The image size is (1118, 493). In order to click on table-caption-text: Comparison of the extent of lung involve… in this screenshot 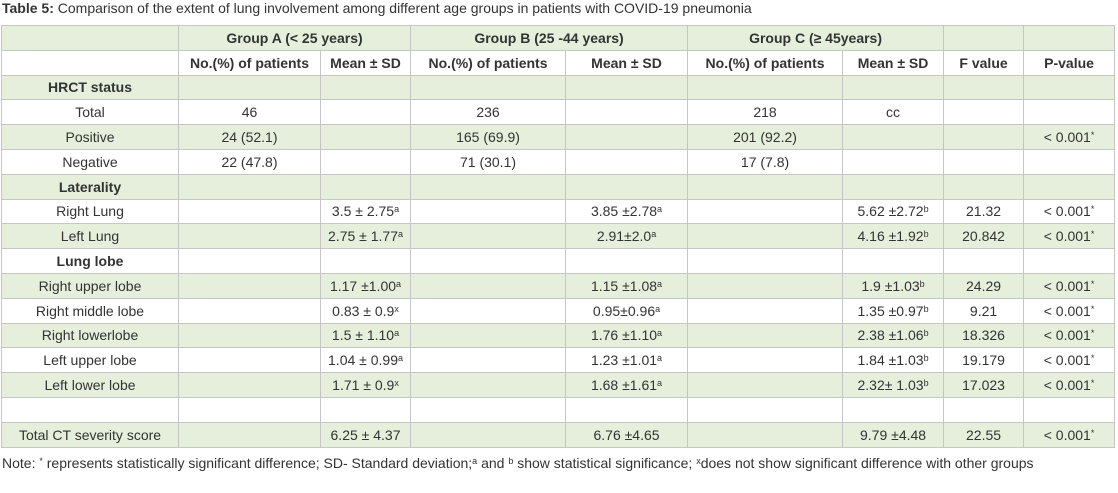, I will do `click(402, 8)`.